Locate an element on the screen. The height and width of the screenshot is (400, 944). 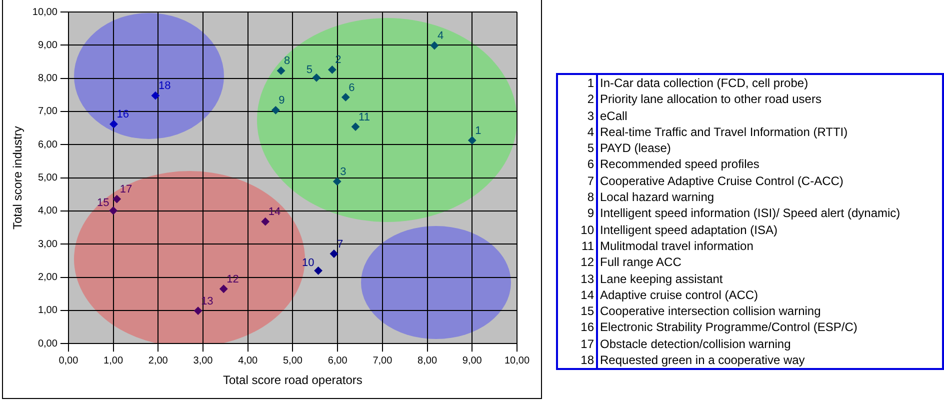
annotation: 16 is located at coordinates (122, 114).